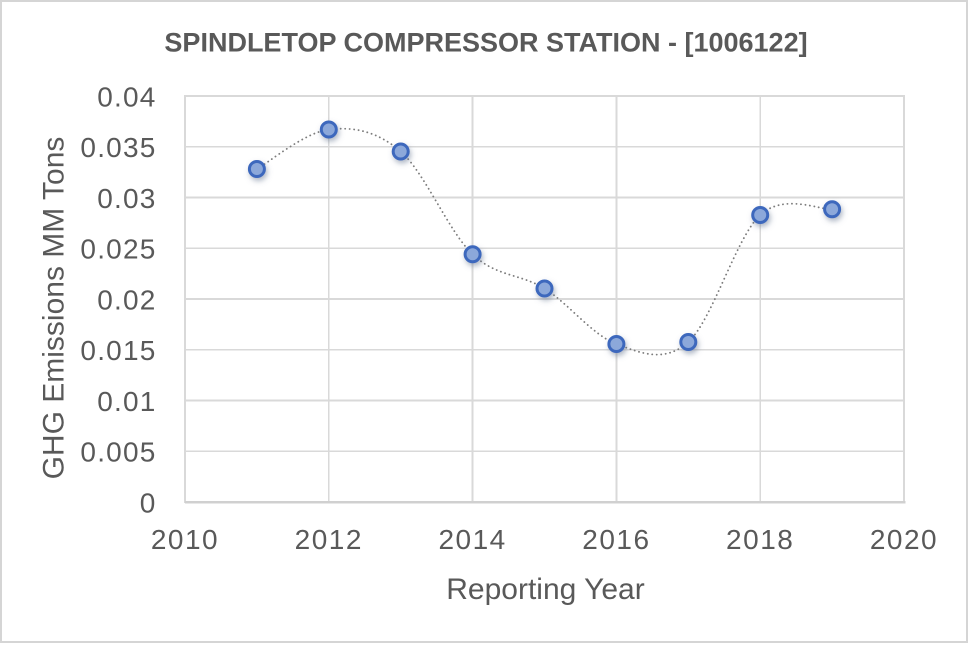 This screenshot has width=968, height=646. Describe the element at coordinates (545, 589) in the screenshot. I see `svg-text: Reporting Year` at that location.